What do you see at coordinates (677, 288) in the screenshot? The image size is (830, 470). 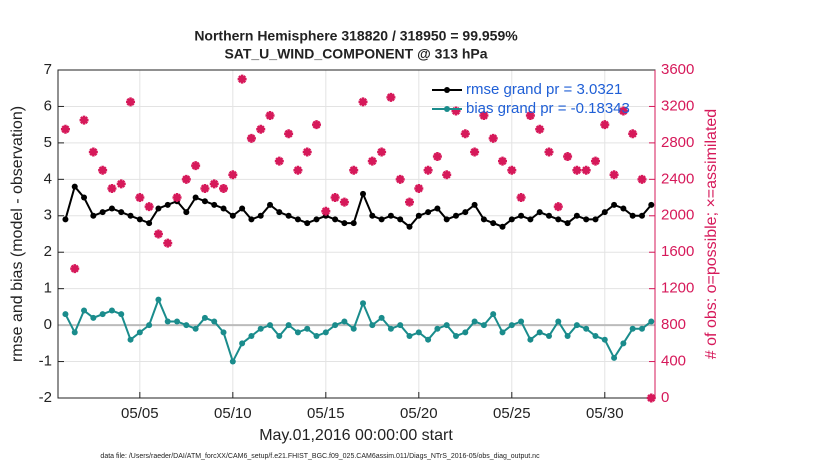 I see `y2-tick-label: 1200` at bounding box center [677, 288].